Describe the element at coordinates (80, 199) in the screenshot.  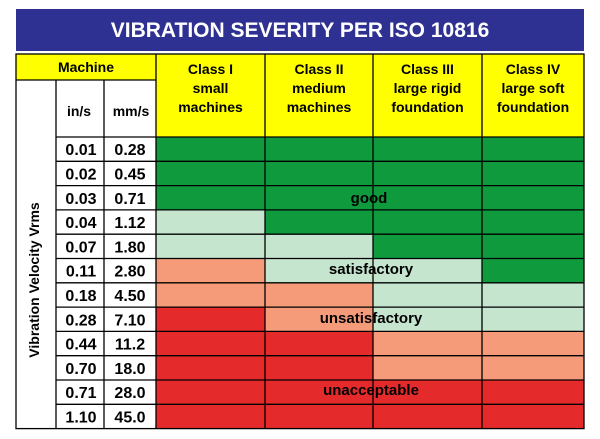
I see `velocity-in-s: 0.03` at that location.